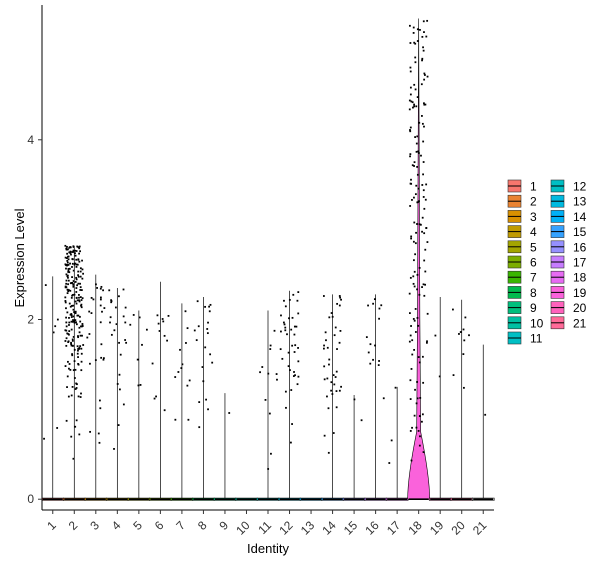 This screenshot has height=568, width=600. Describe the element at coordinates (351, 528) in the screenshot. I see `x-tick-label: 15` at that location.